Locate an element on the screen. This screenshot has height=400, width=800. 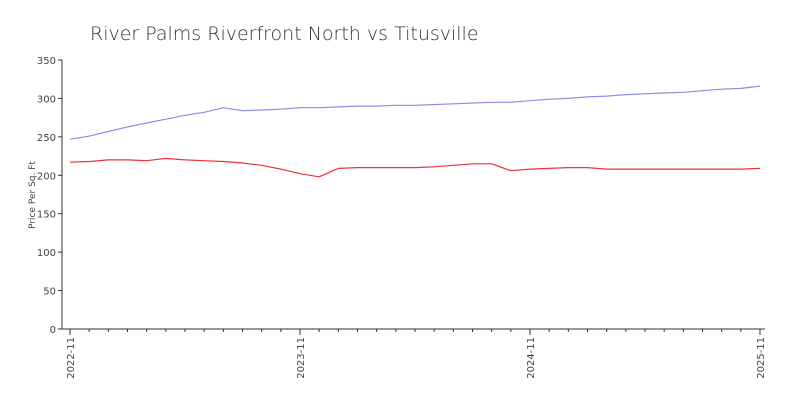
y-axis-label: Price Per Sq. Ft is located at coordinates (33, 195).